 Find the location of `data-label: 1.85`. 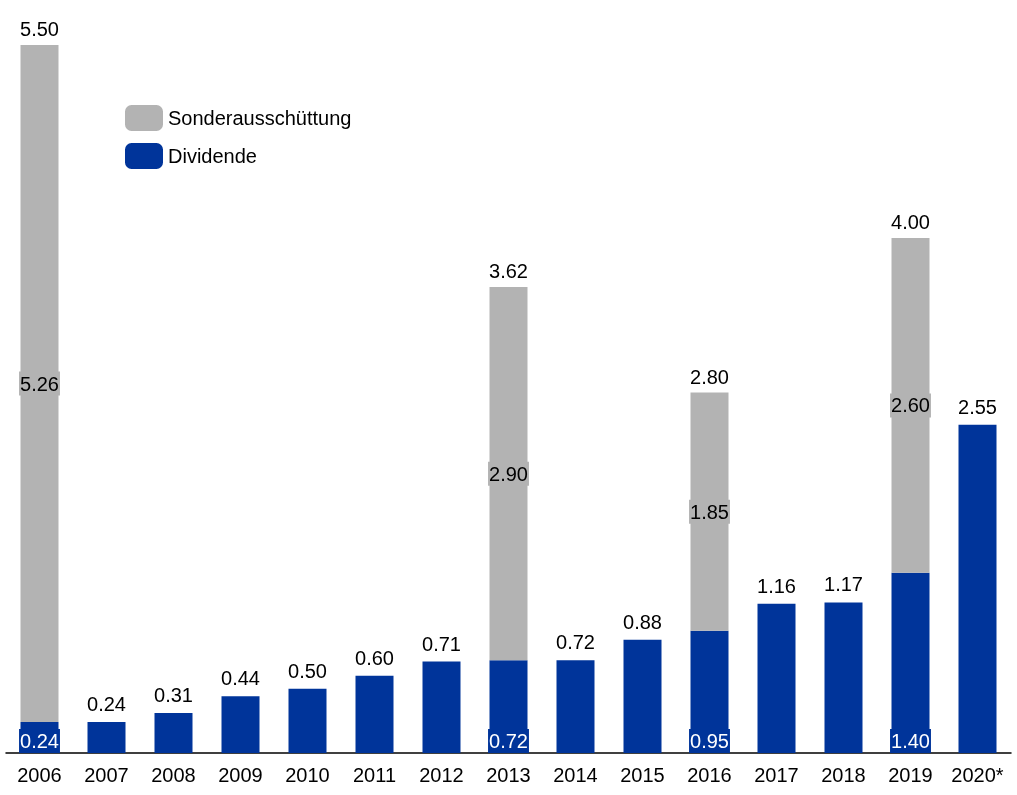

data-label: 1.85 is located at coordinates (709, 511).